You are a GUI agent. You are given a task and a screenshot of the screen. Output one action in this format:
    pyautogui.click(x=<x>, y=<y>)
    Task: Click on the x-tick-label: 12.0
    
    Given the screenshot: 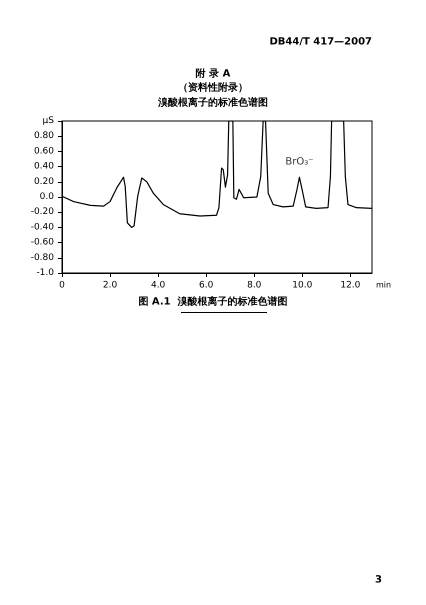 What is the action you would take?
    pyautogui.click(x=350, y=285)
    